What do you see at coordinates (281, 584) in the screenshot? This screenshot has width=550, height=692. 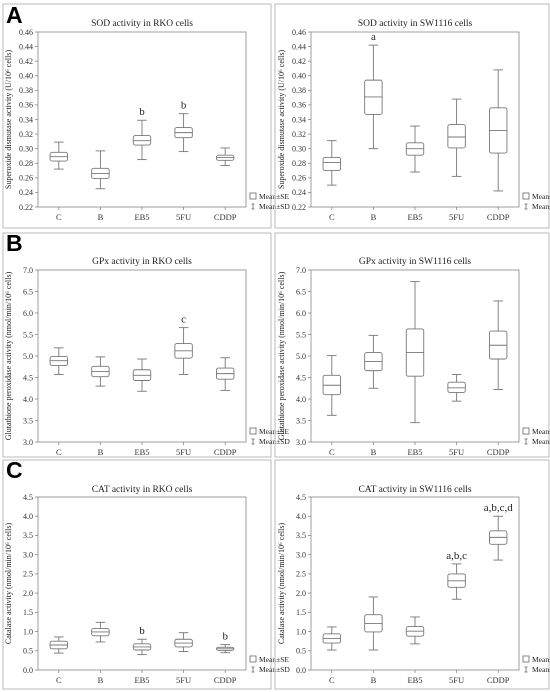 I see `y-axis-label: Catalase activity (nmol/min/10⁶ cells)` at bounding box center [281, 584].